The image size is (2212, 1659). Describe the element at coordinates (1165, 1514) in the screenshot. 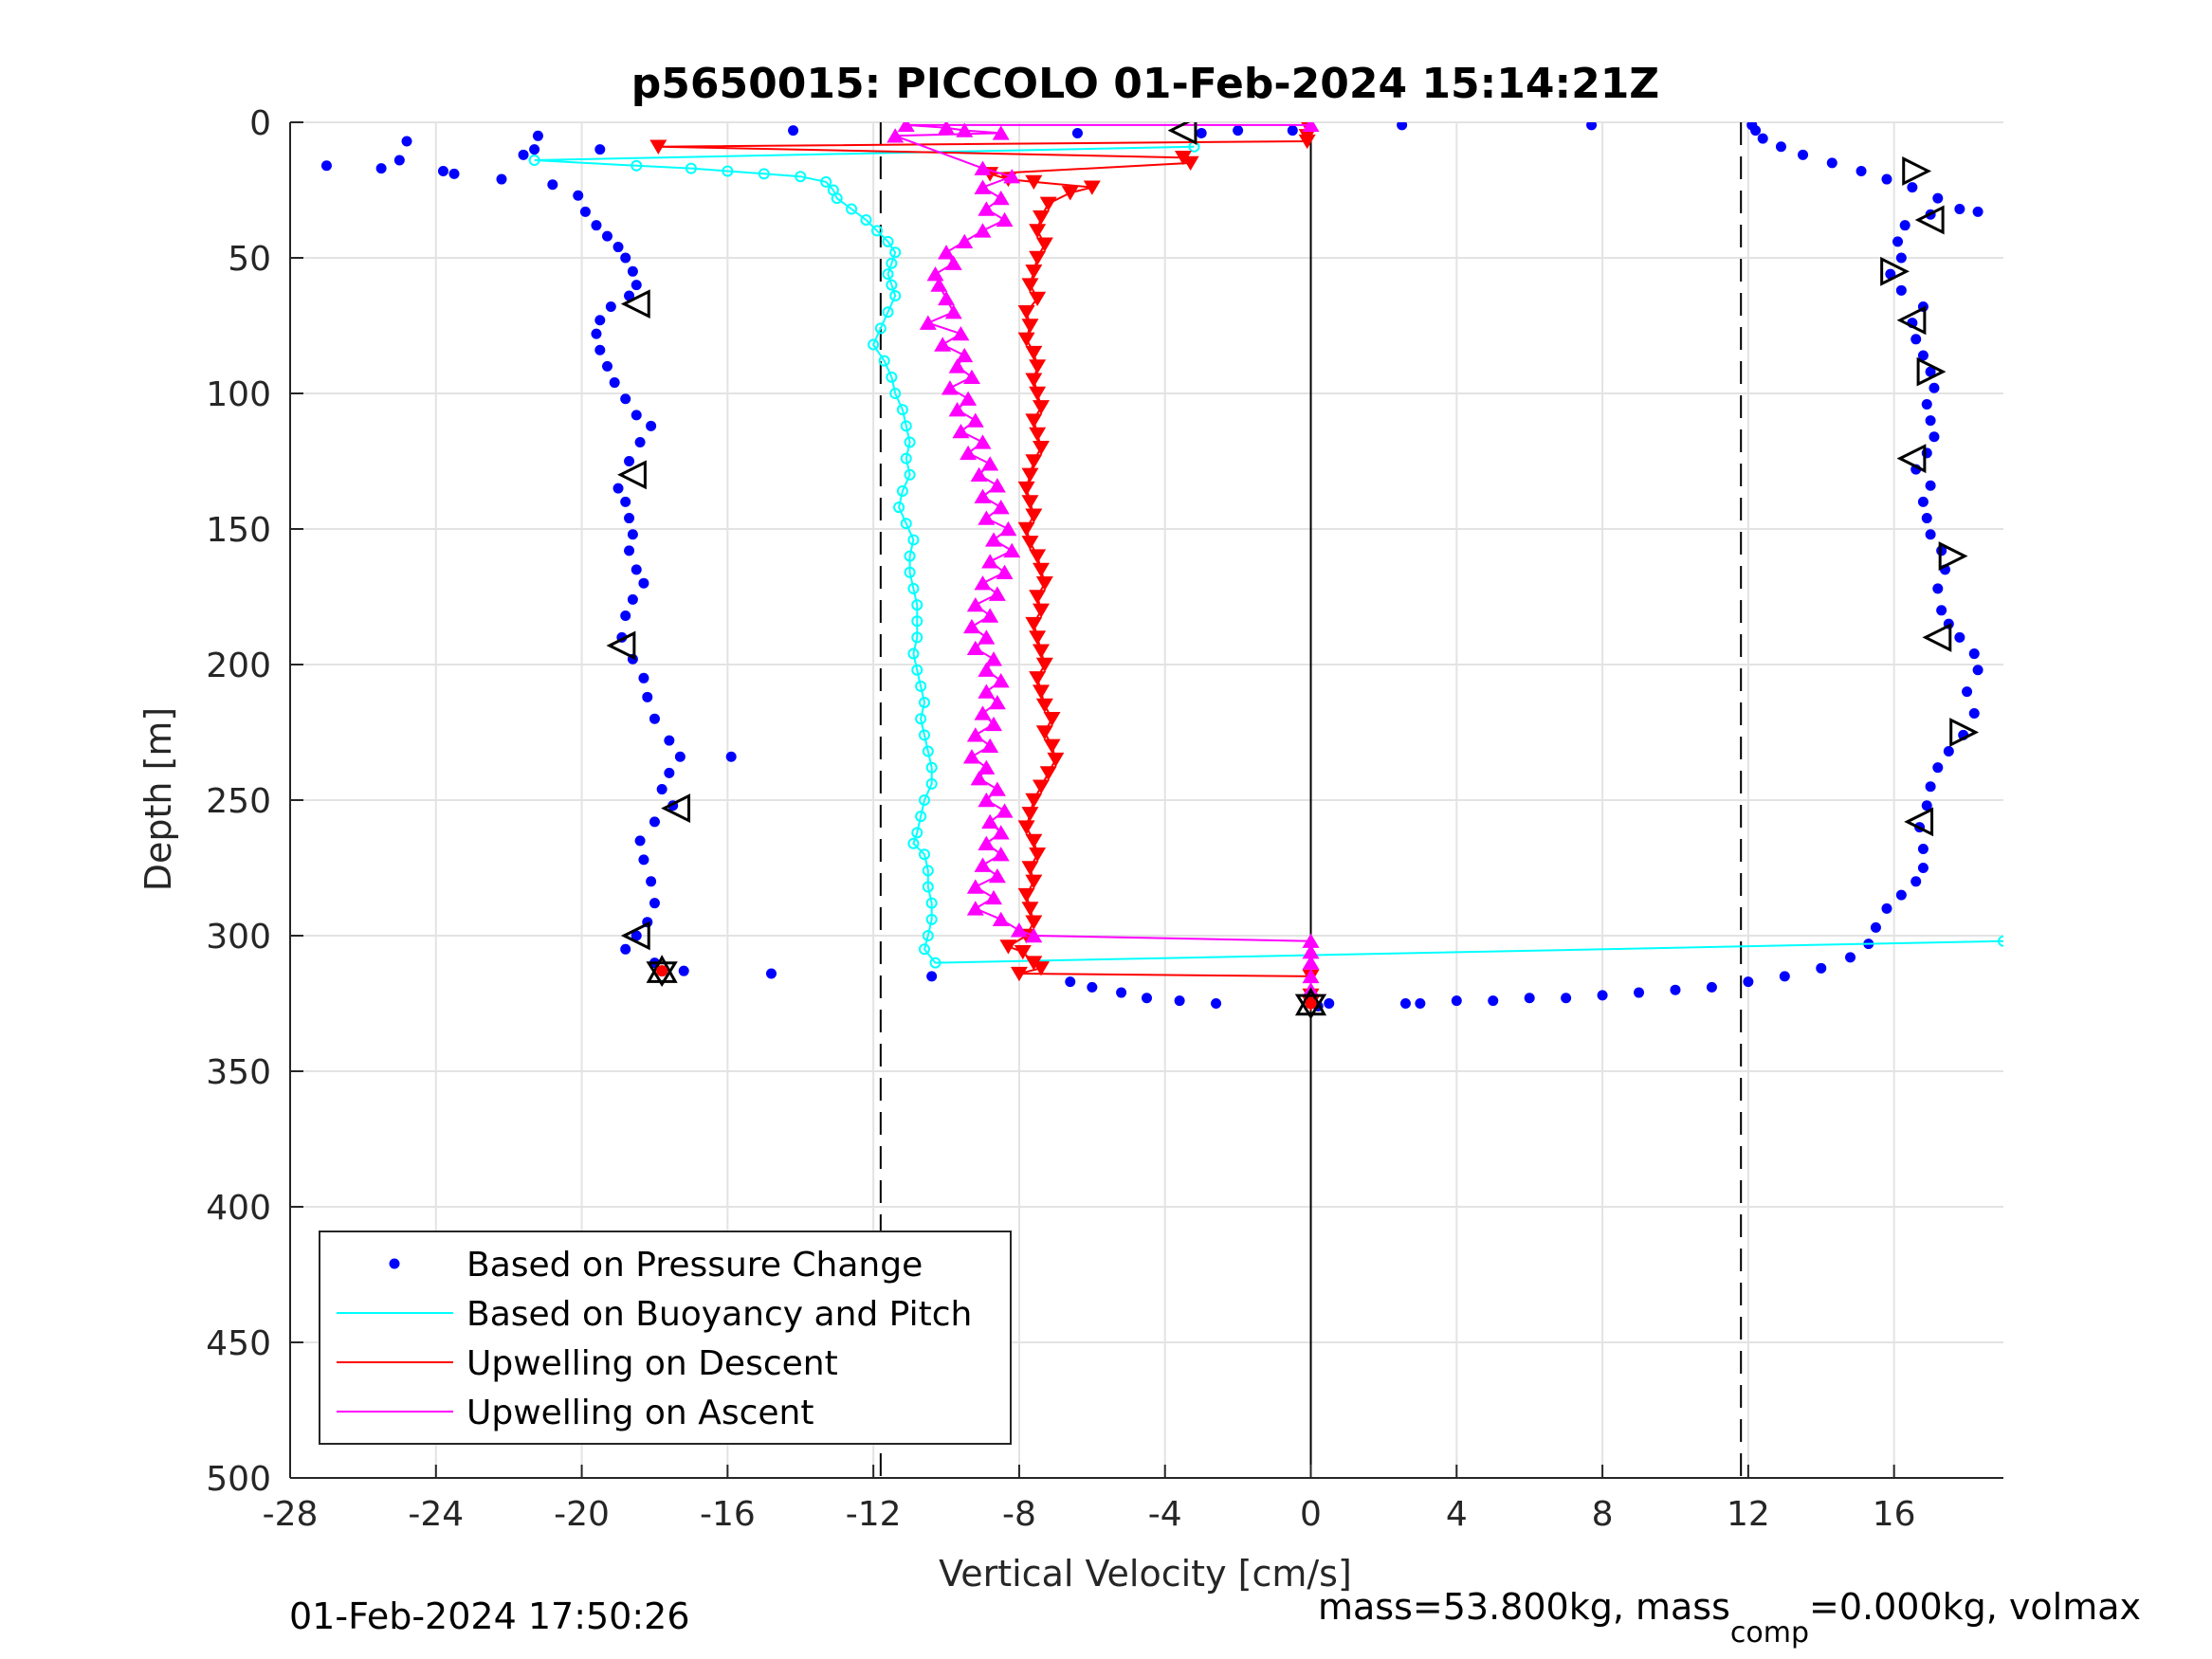

I see `x-tick-label: -4` at that location.